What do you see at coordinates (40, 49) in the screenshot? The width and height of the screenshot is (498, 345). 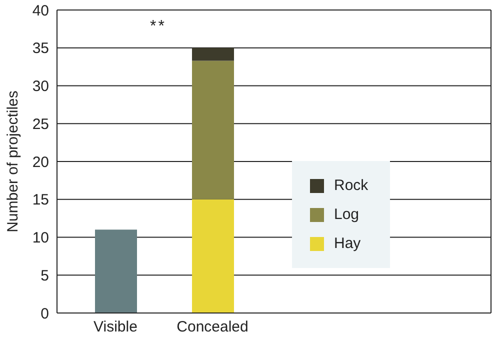 I see `y-tick-label: 35` at bounding box center [40, 49].